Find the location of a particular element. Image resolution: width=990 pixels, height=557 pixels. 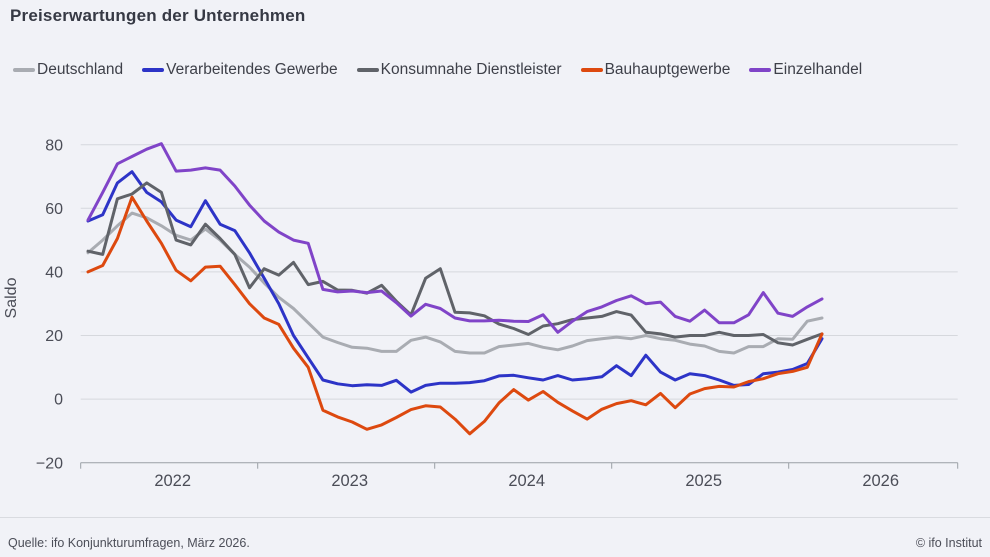

legend-label: Deutschland is located at coordinates (80, 69).